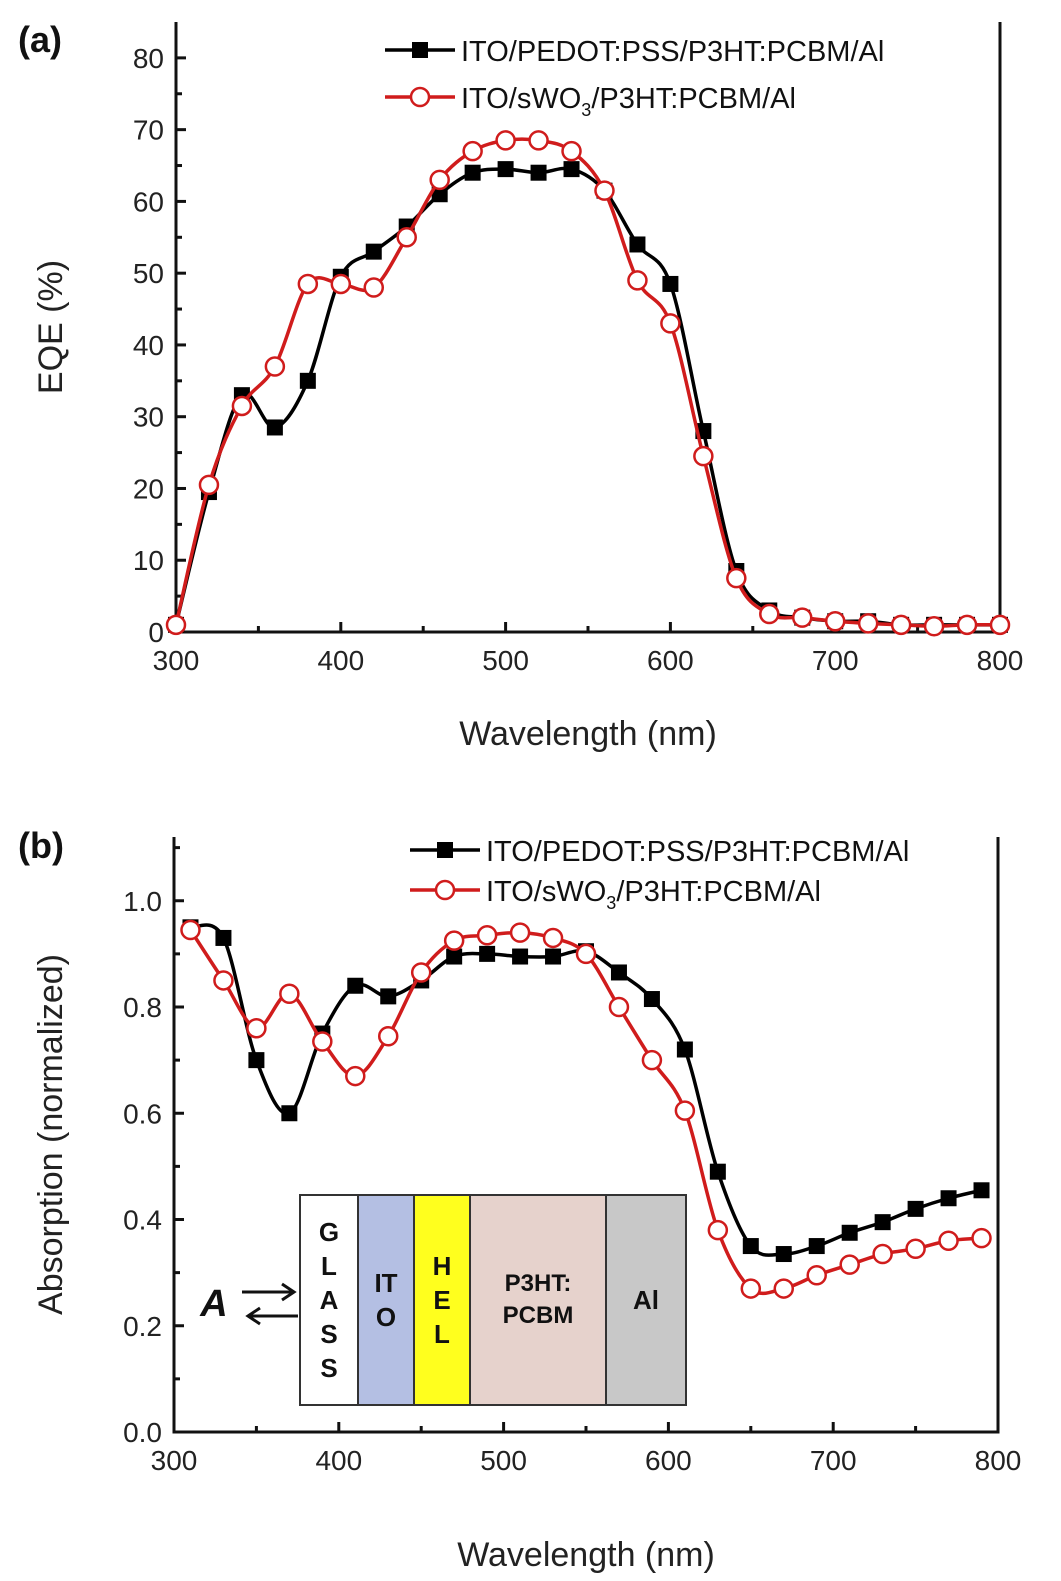 The image size is (1061, 1581). I want to click on layer-ito: ITO, so click(386, 1300).